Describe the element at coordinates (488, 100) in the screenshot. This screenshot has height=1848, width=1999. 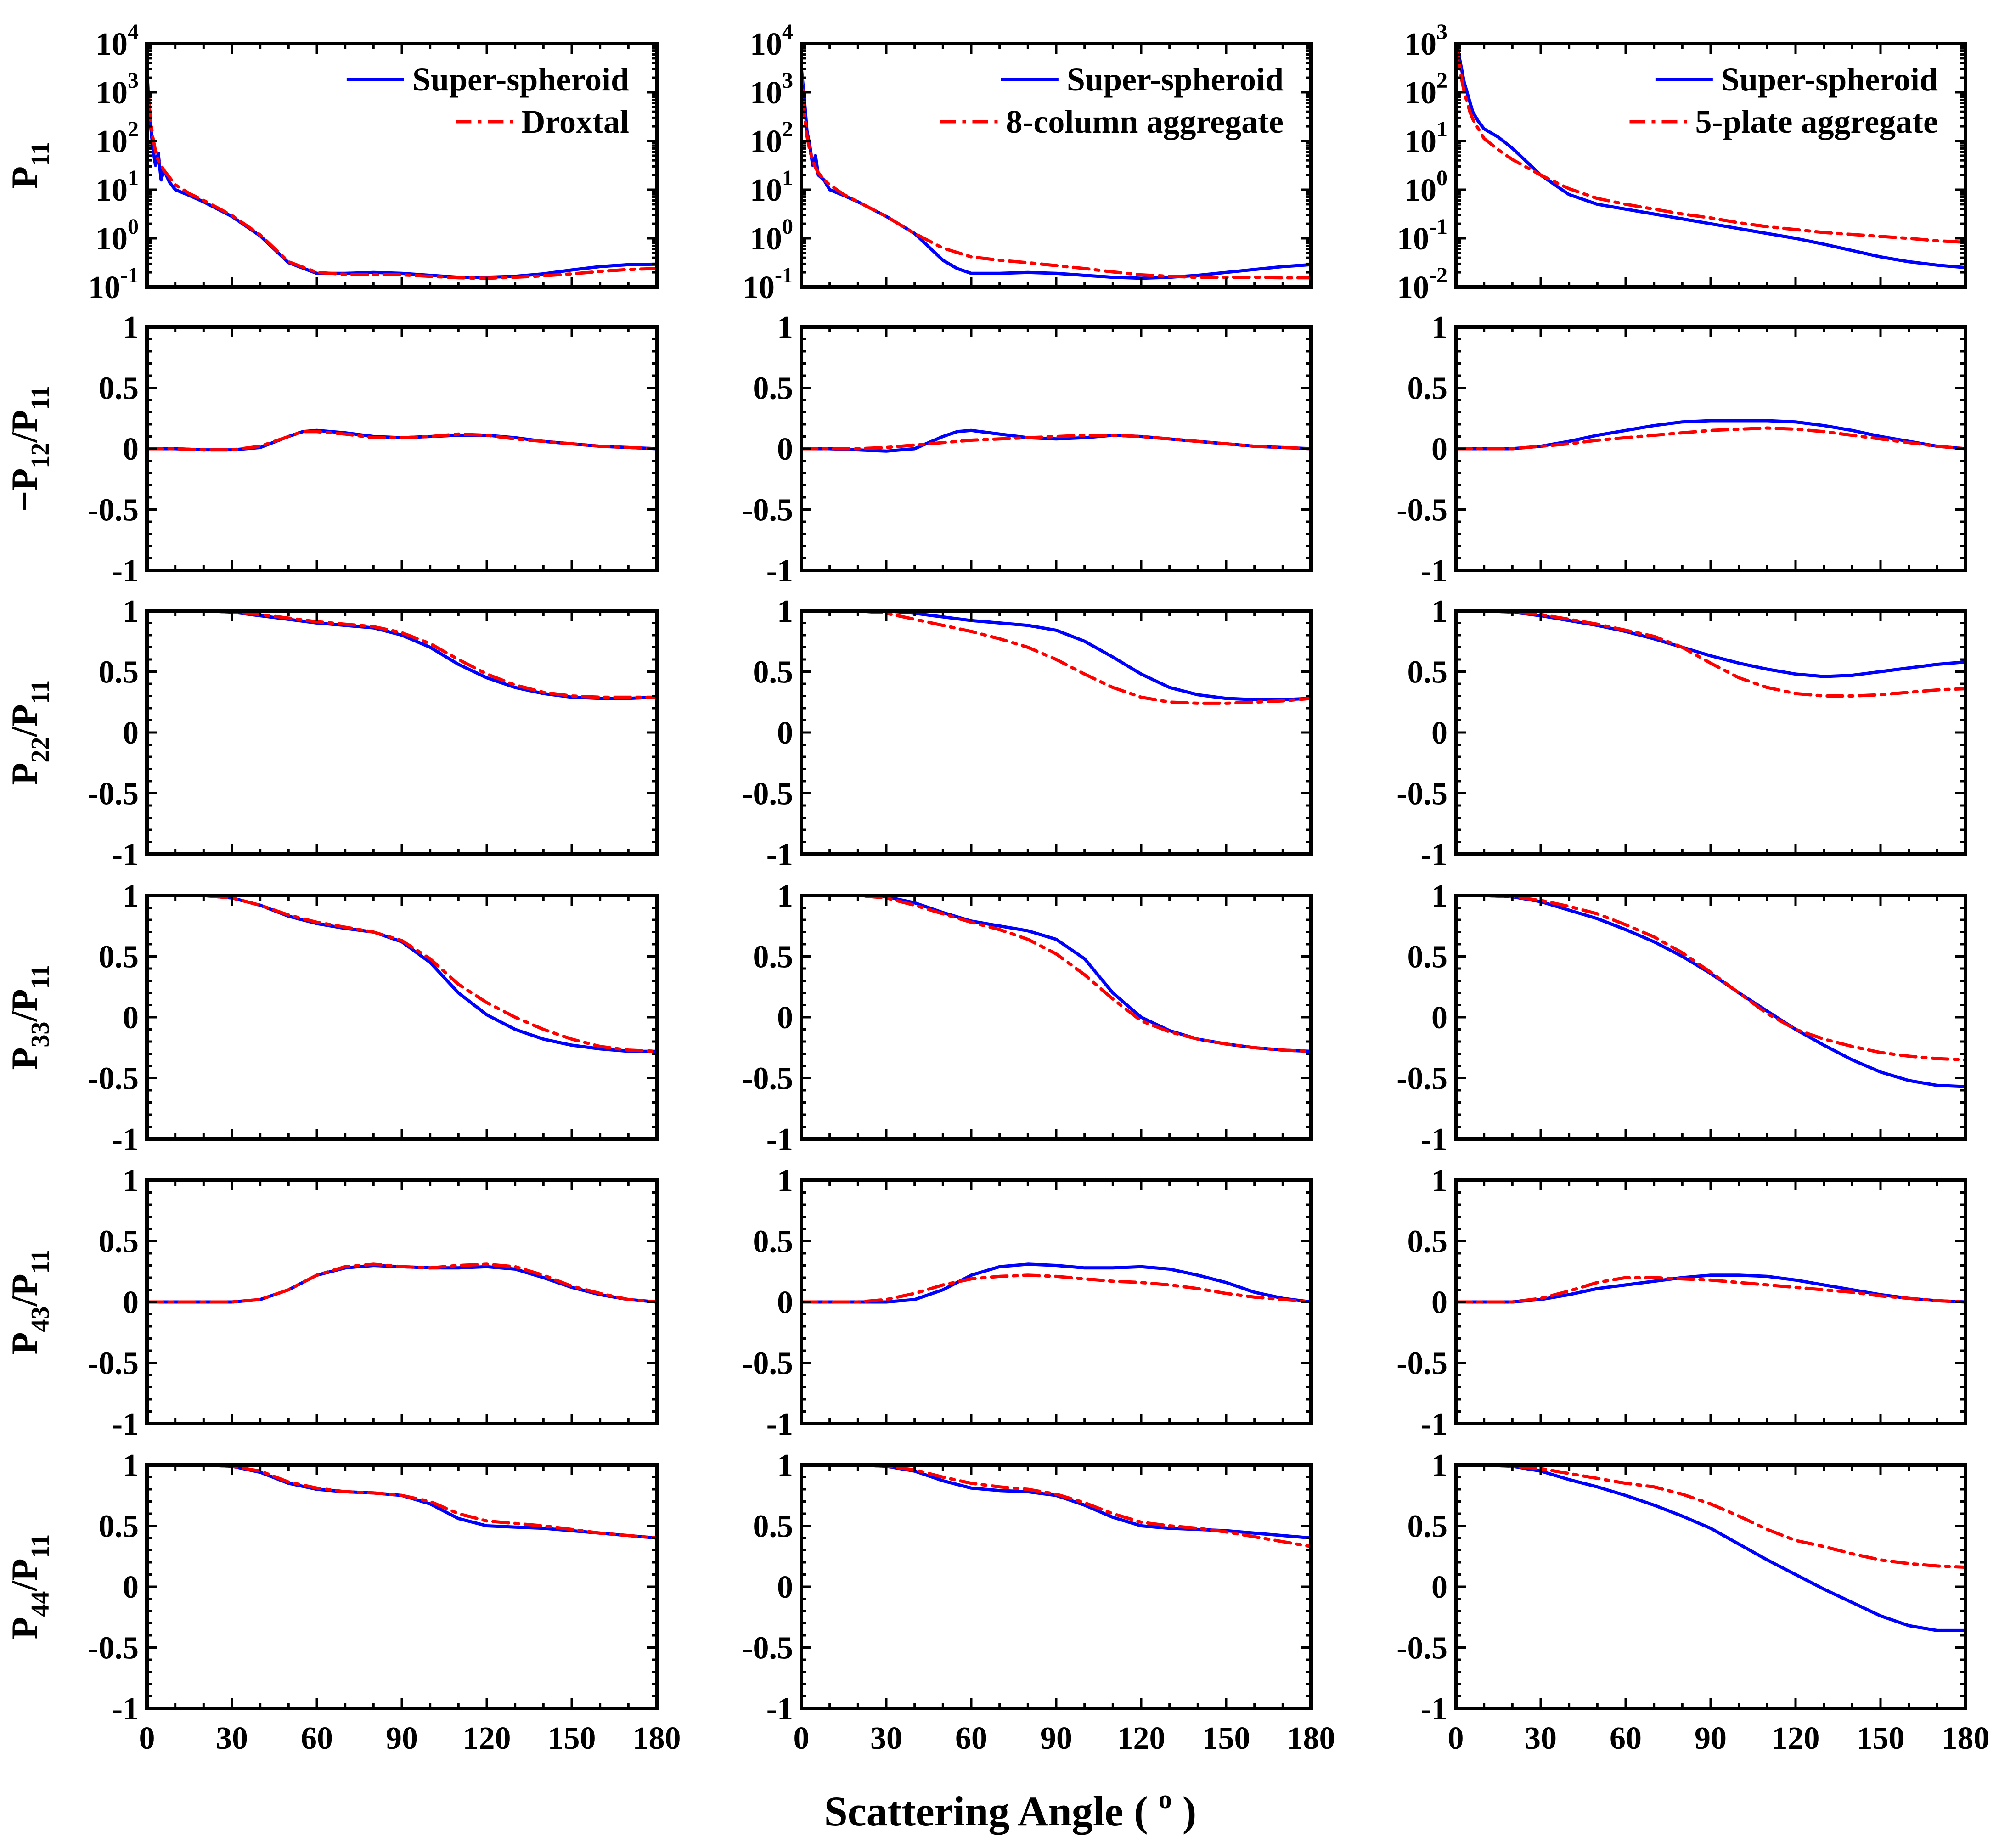
I see `legend: Super-spheroid Droxtal` at that location.